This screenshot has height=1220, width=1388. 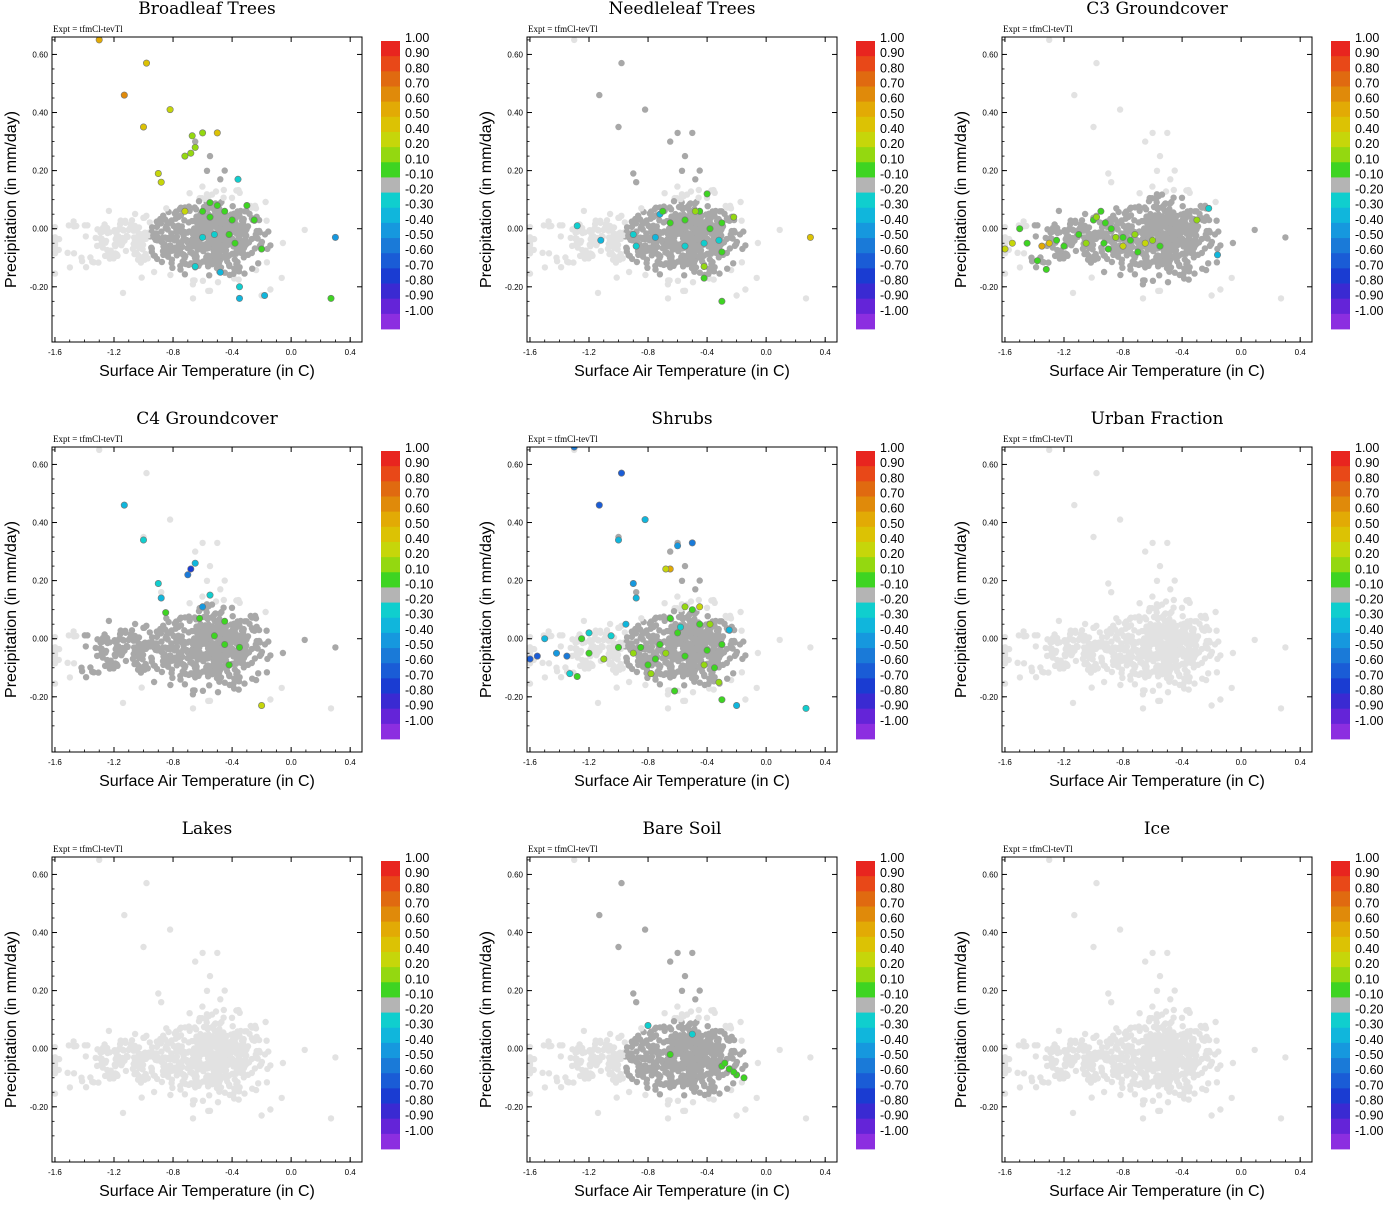 I want to click on colorbar-label: 0.50, so click(x=892, y=524).